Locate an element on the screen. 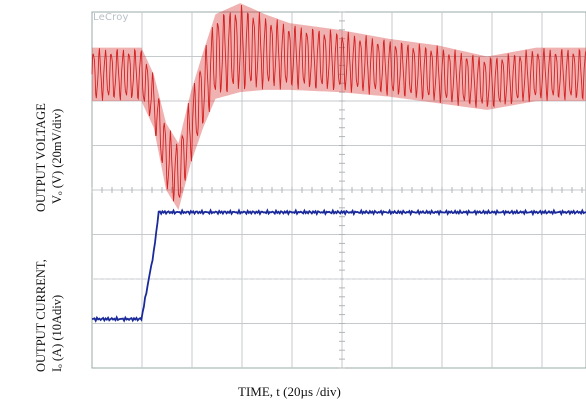  y-axis-label-voltage-line2: Vₒ (V) (20mV/div) is located at coordinates (57, 156).